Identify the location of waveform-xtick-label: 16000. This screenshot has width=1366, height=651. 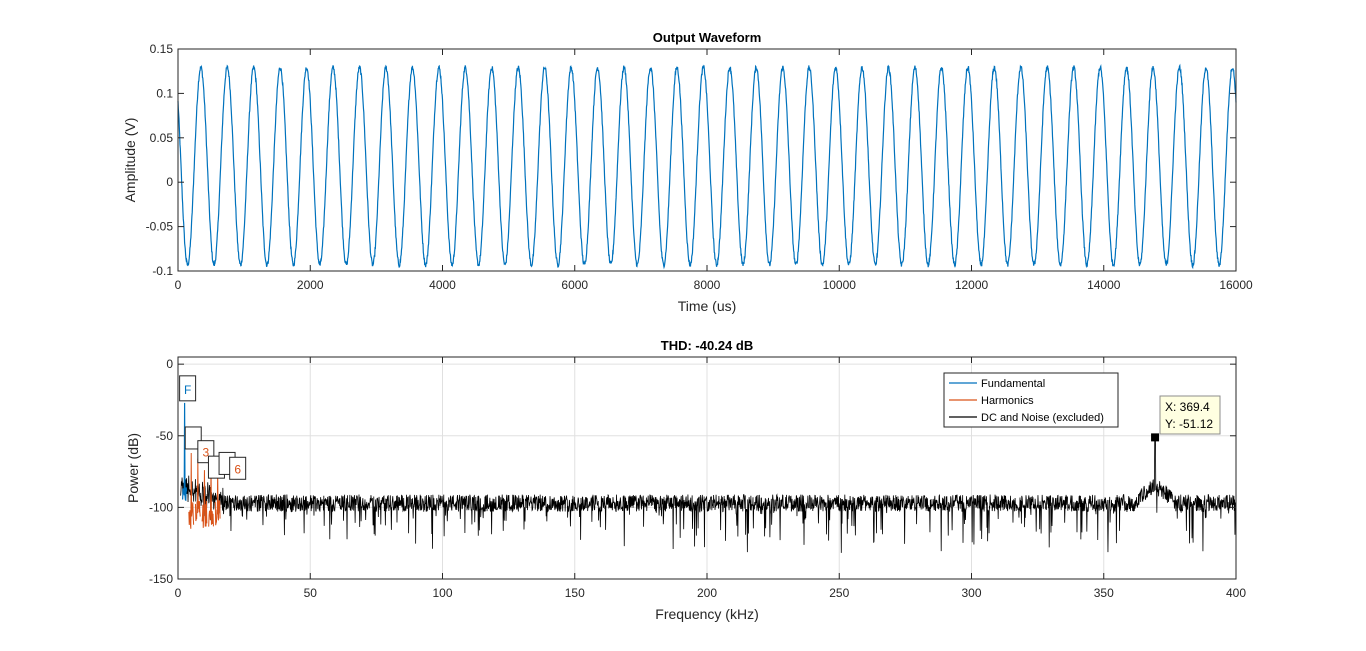
(1236, 285).